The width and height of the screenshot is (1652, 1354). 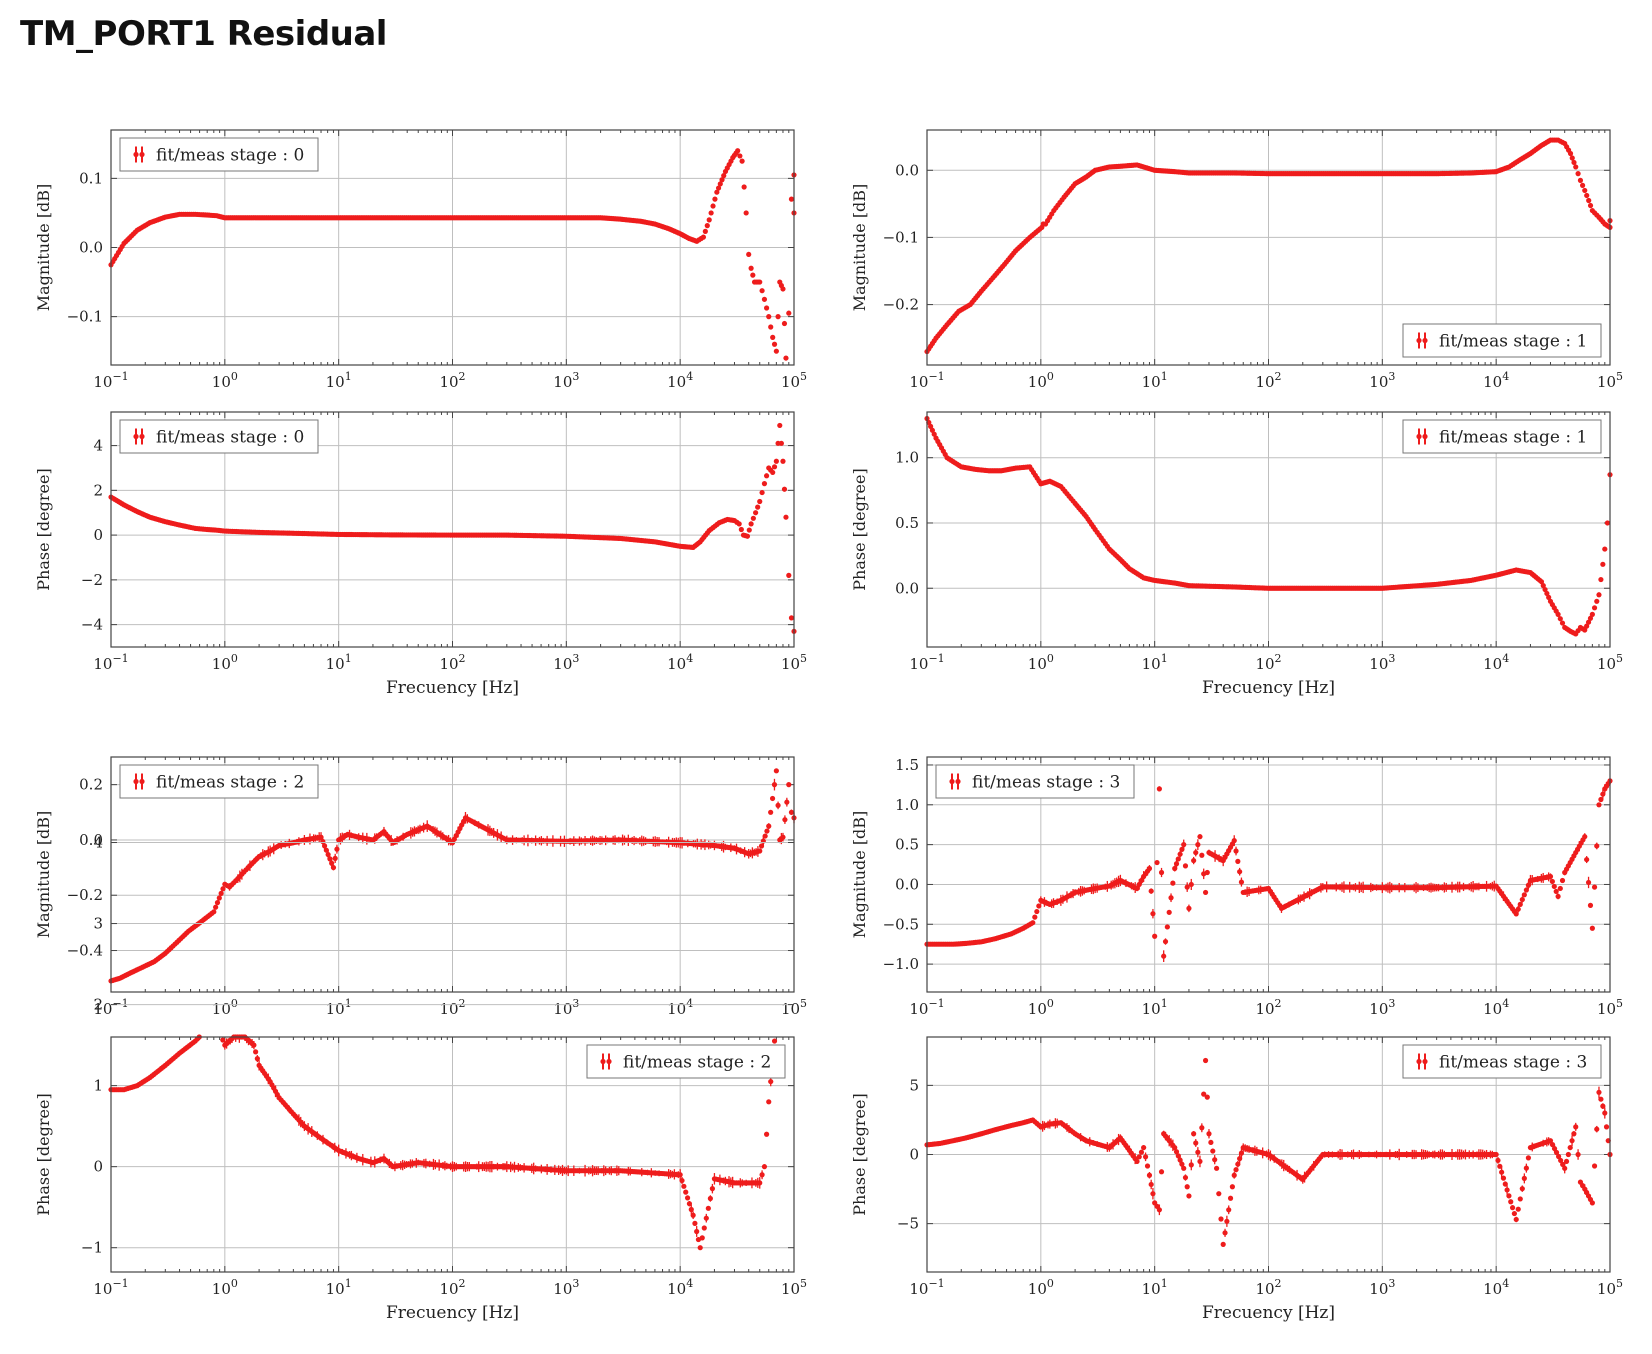 What do you see at coordinates (901, 924) in the screenshot?
I see `y-tick-label: −0.5` at bounding box center [901, 924].